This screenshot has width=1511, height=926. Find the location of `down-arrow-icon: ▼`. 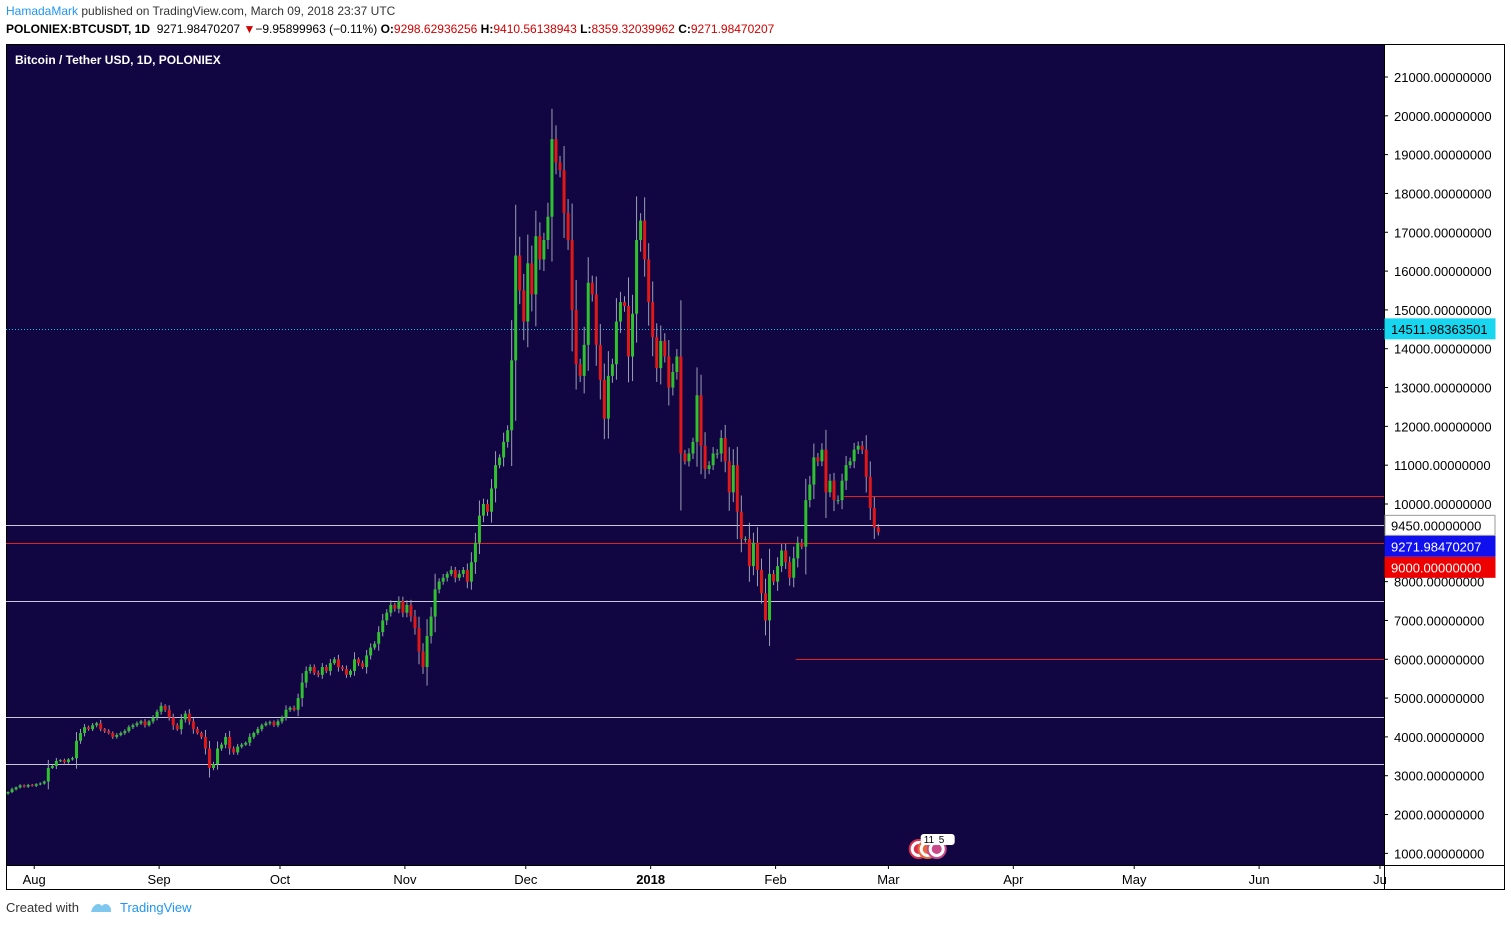

down-arrow-icon: ▼ is located at coordinates (249, 29).